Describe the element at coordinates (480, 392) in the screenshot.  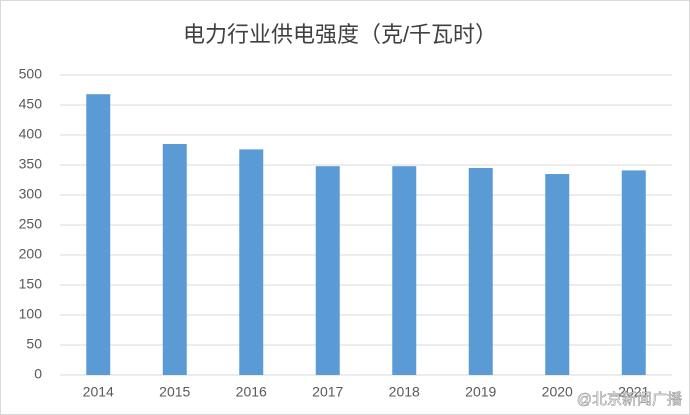
I see `x-tick-label: 2019` at that location.